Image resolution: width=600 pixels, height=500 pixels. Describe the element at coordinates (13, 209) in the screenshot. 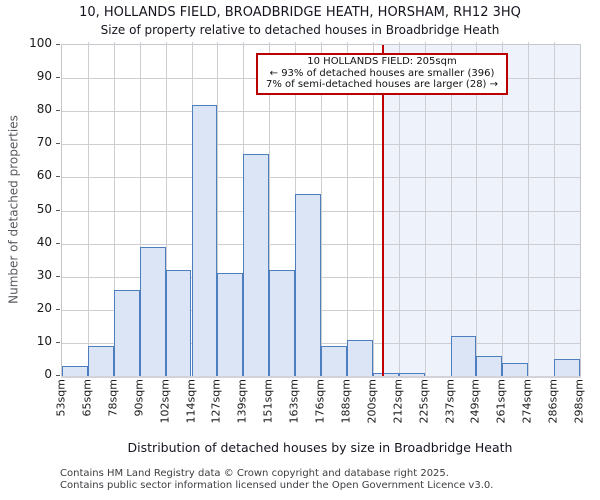

I see `y-axis-title: Number of detached properties` at that location.